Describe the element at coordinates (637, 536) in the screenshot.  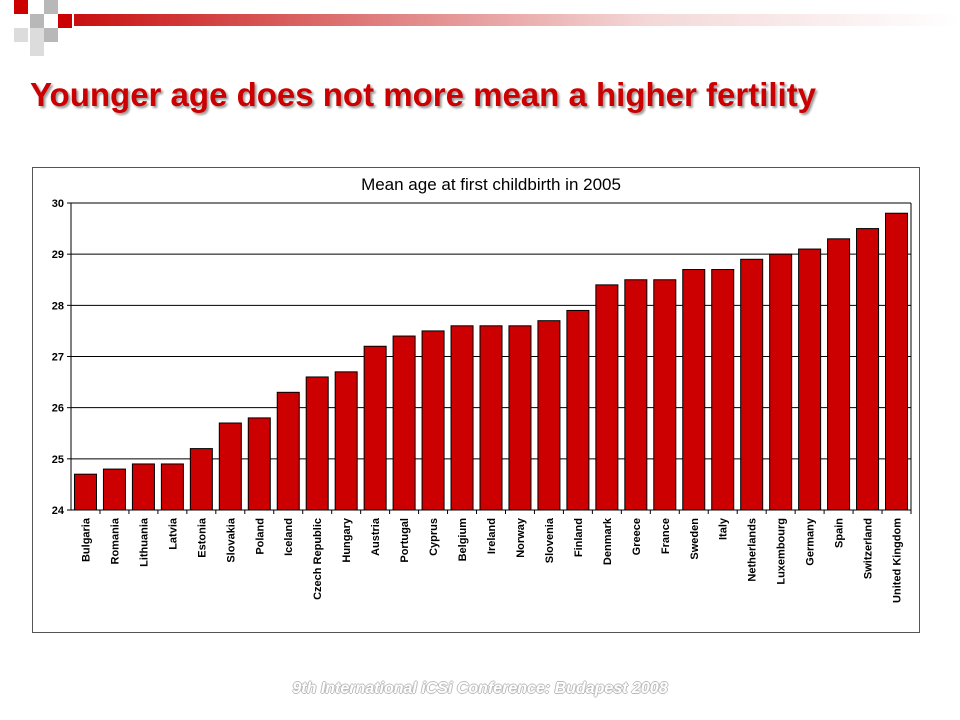
I see `x-tick-label: Greece` at that location.